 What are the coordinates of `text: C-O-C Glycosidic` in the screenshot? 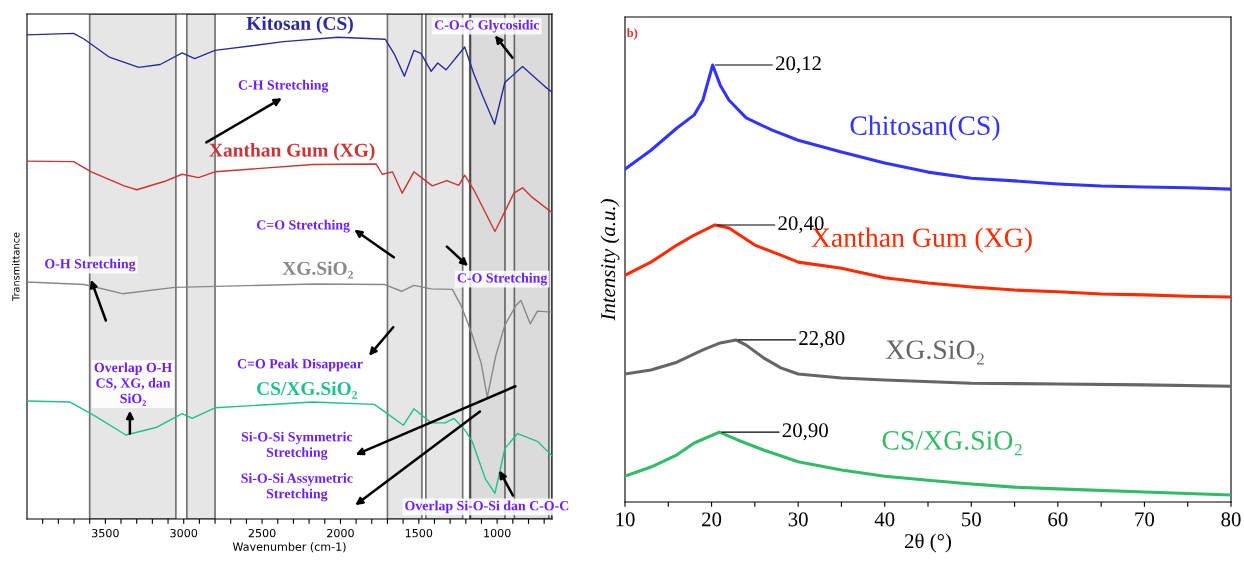 It's located at (487, 26).